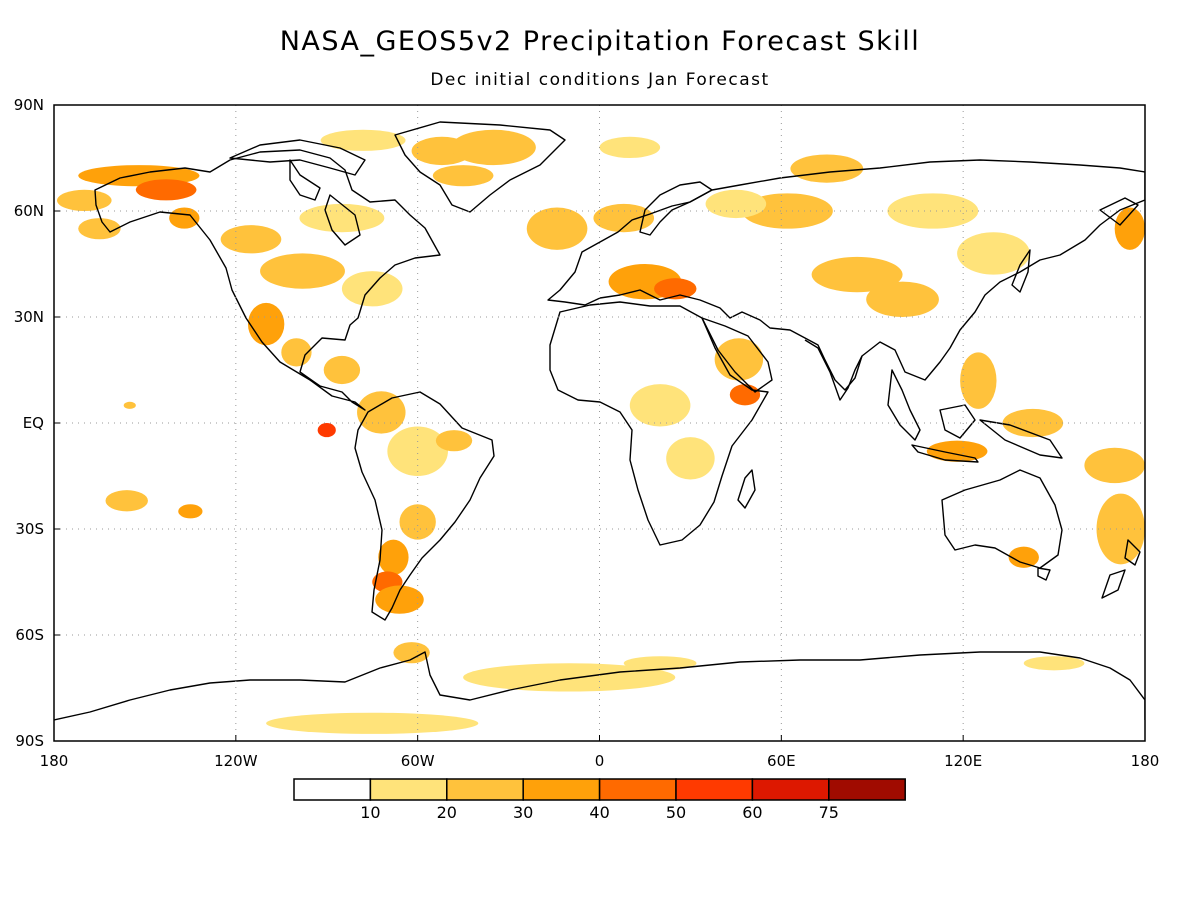  Describe the element at coordinates (236, 761) in the screenshot. I see `longitude-label: 120W` at that location.